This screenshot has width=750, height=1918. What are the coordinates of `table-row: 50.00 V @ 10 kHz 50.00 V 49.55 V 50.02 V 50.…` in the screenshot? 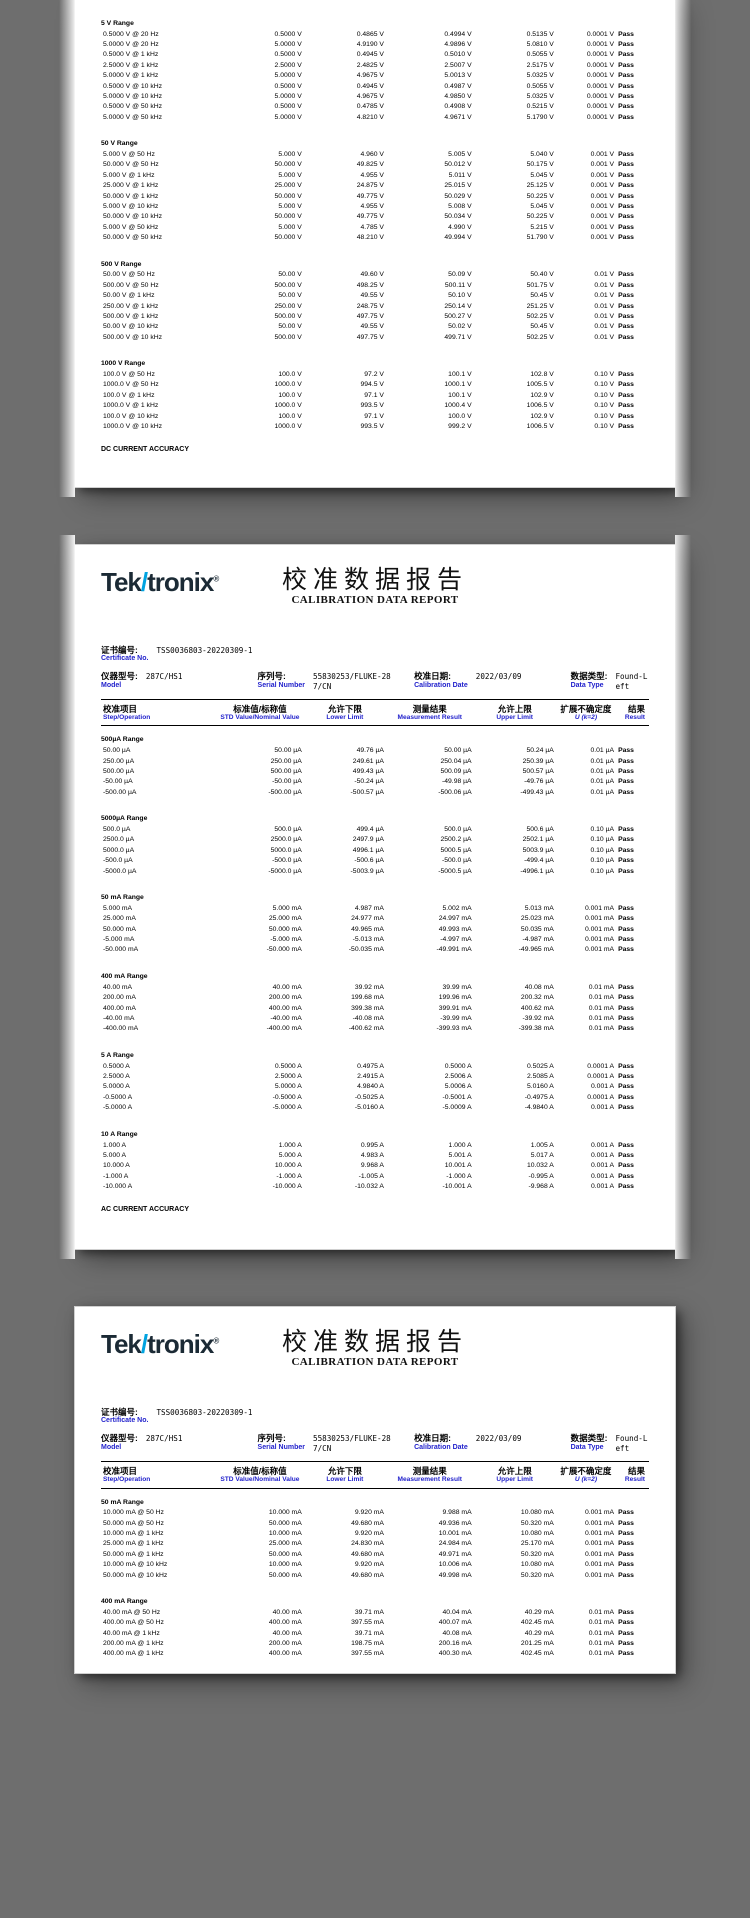 It's located at (375, 327).